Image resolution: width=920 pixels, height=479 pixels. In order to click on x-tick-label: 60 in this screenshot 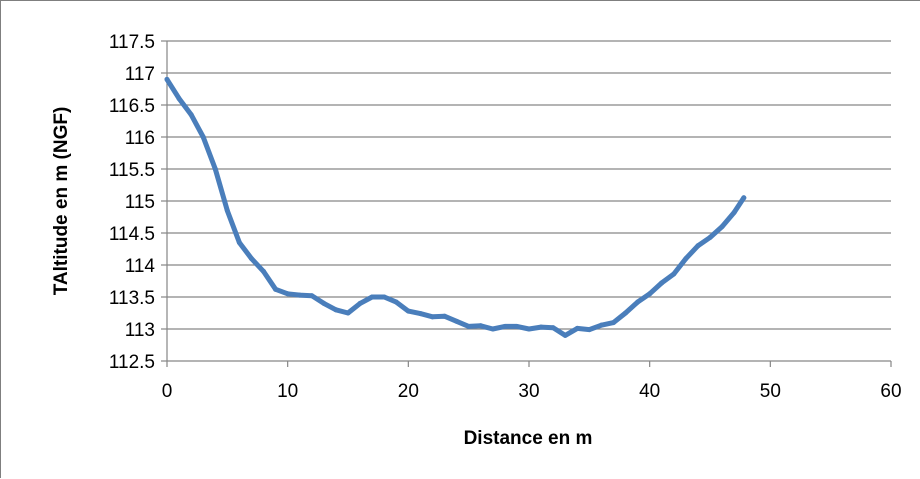, I will do `click(890, 391)`.